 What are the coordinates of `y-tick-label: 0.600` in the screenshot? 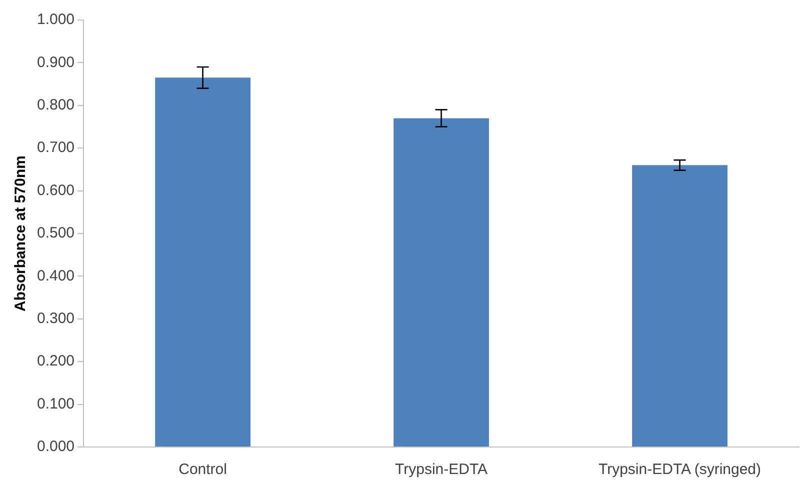 It's located at (55, 190).